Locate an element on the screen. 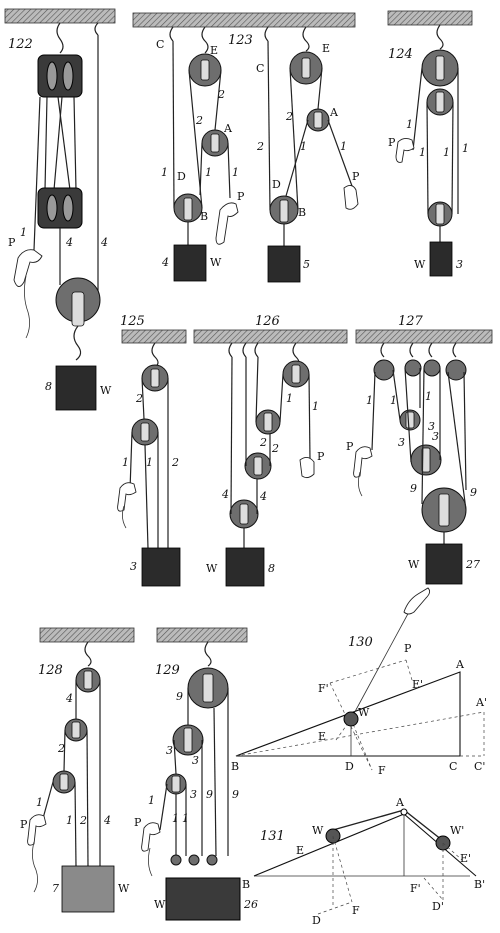  connecting-cord is located at coordinates (387, 825).